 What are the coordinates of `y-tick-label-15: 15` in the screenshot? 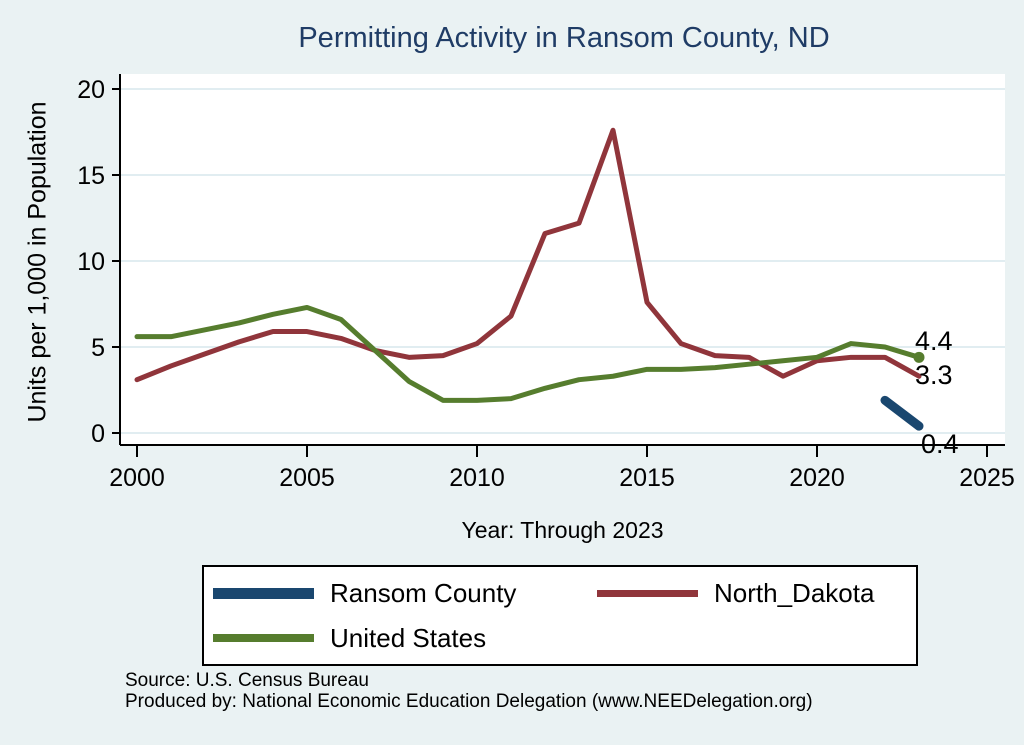 It's located at (91, 176).